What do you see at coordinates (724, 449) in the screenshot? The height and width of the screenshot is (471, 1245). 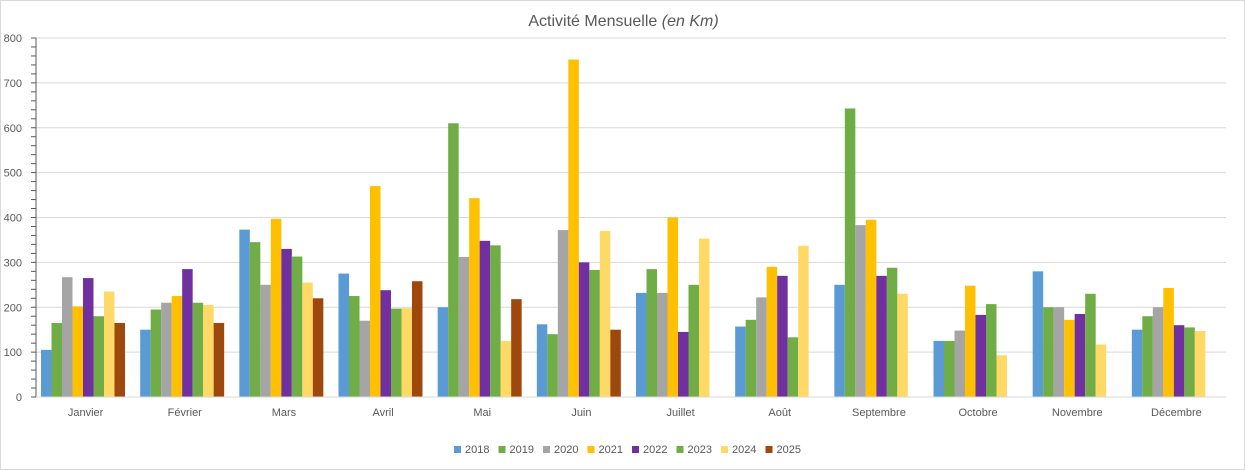 I see `legend-swatch-2024` at bounding box center [724, 449].